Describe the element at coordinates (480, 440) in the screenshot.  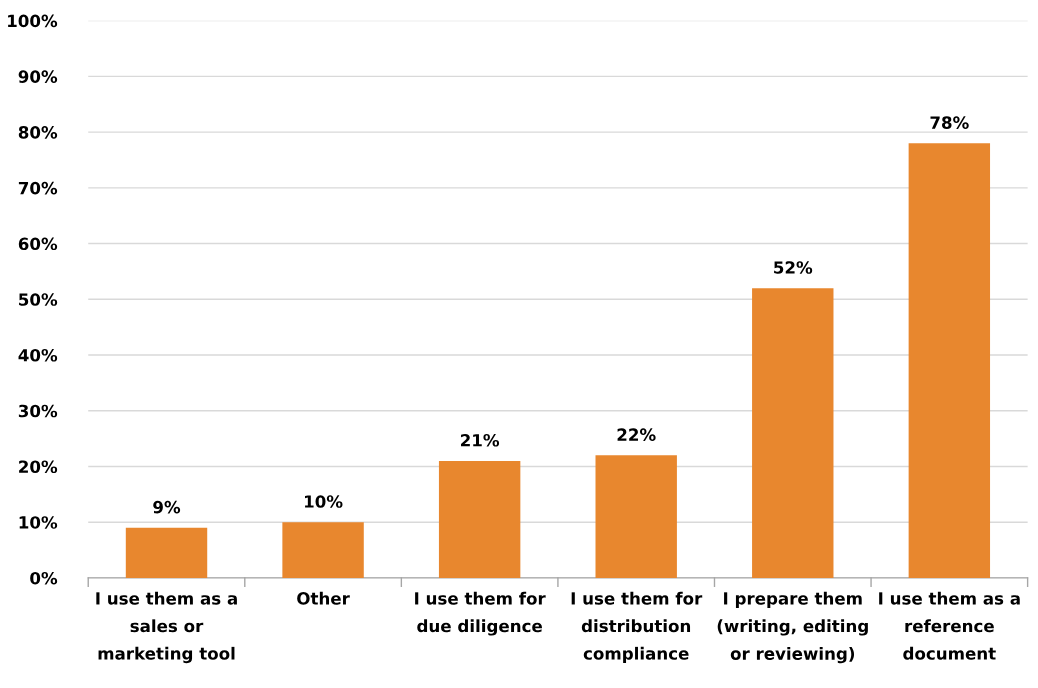
I see `data-label: 21%` at that location.